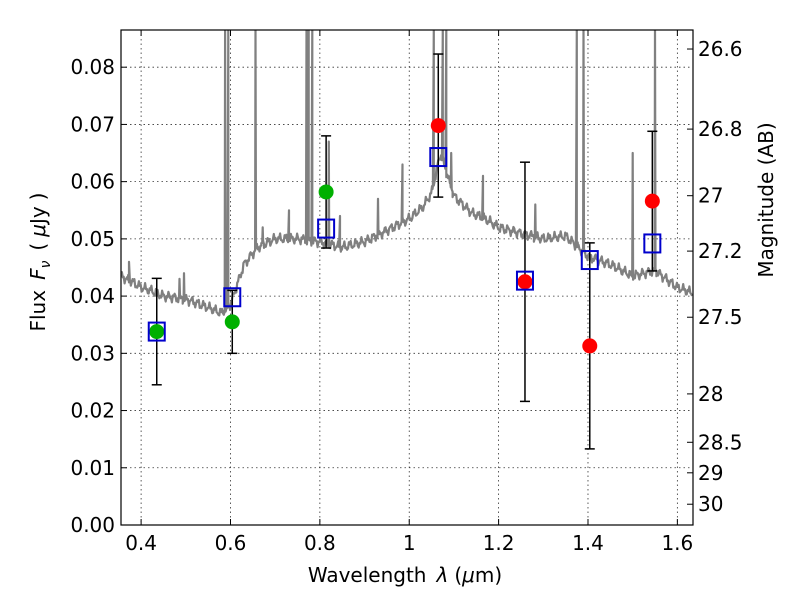 The width and height of the screenshot is (800, 600). What do you see at coordinates (677, 543) in the screenshot?
I see `x-tick-label: 1.6` at bounding box center [677, 543].